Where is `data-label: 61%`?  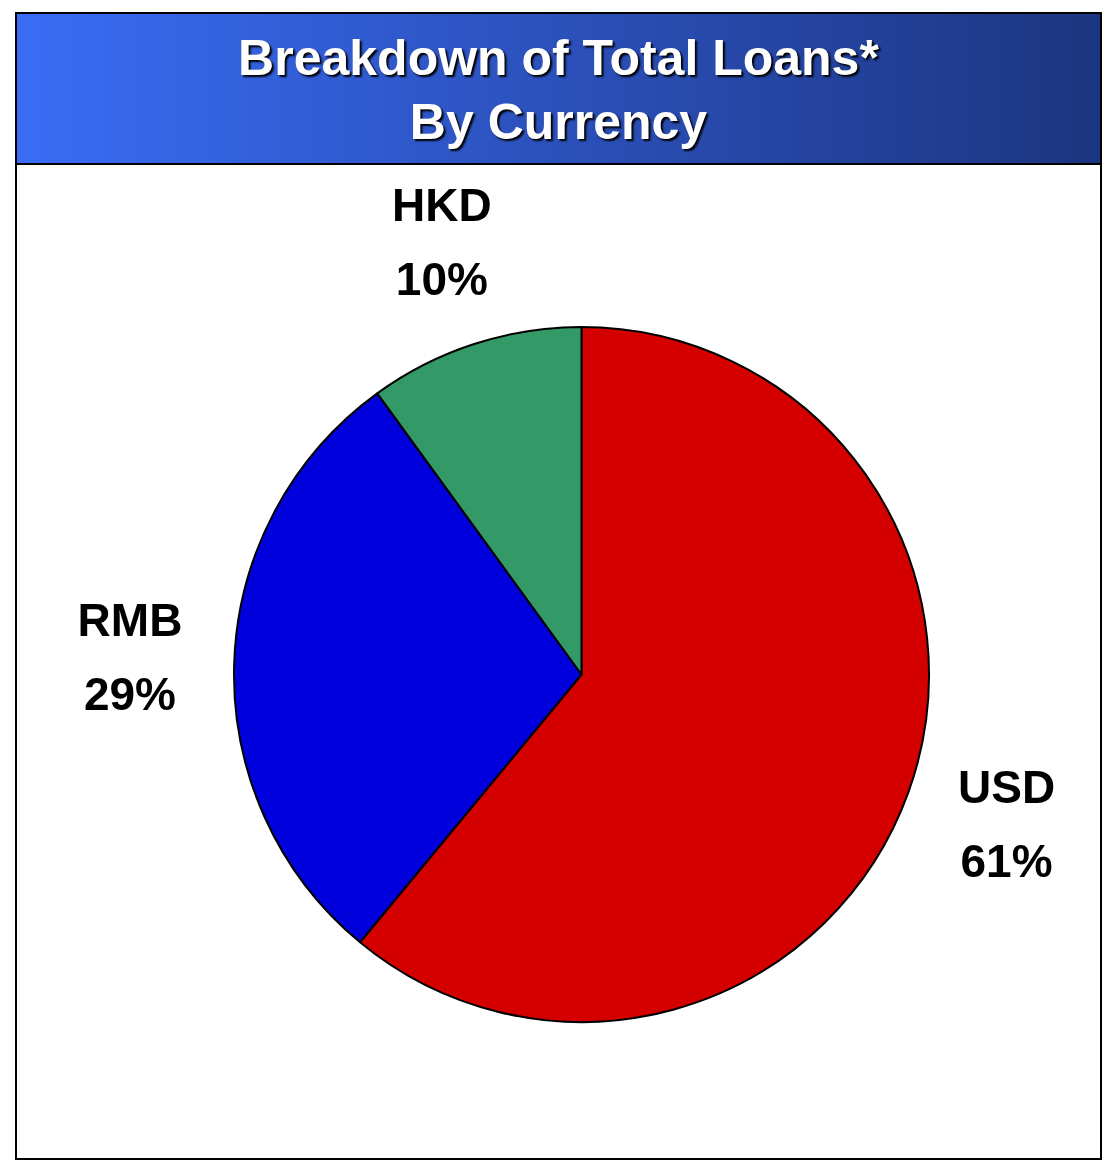 data-label: 61% is located at coordinates (1006, 861).